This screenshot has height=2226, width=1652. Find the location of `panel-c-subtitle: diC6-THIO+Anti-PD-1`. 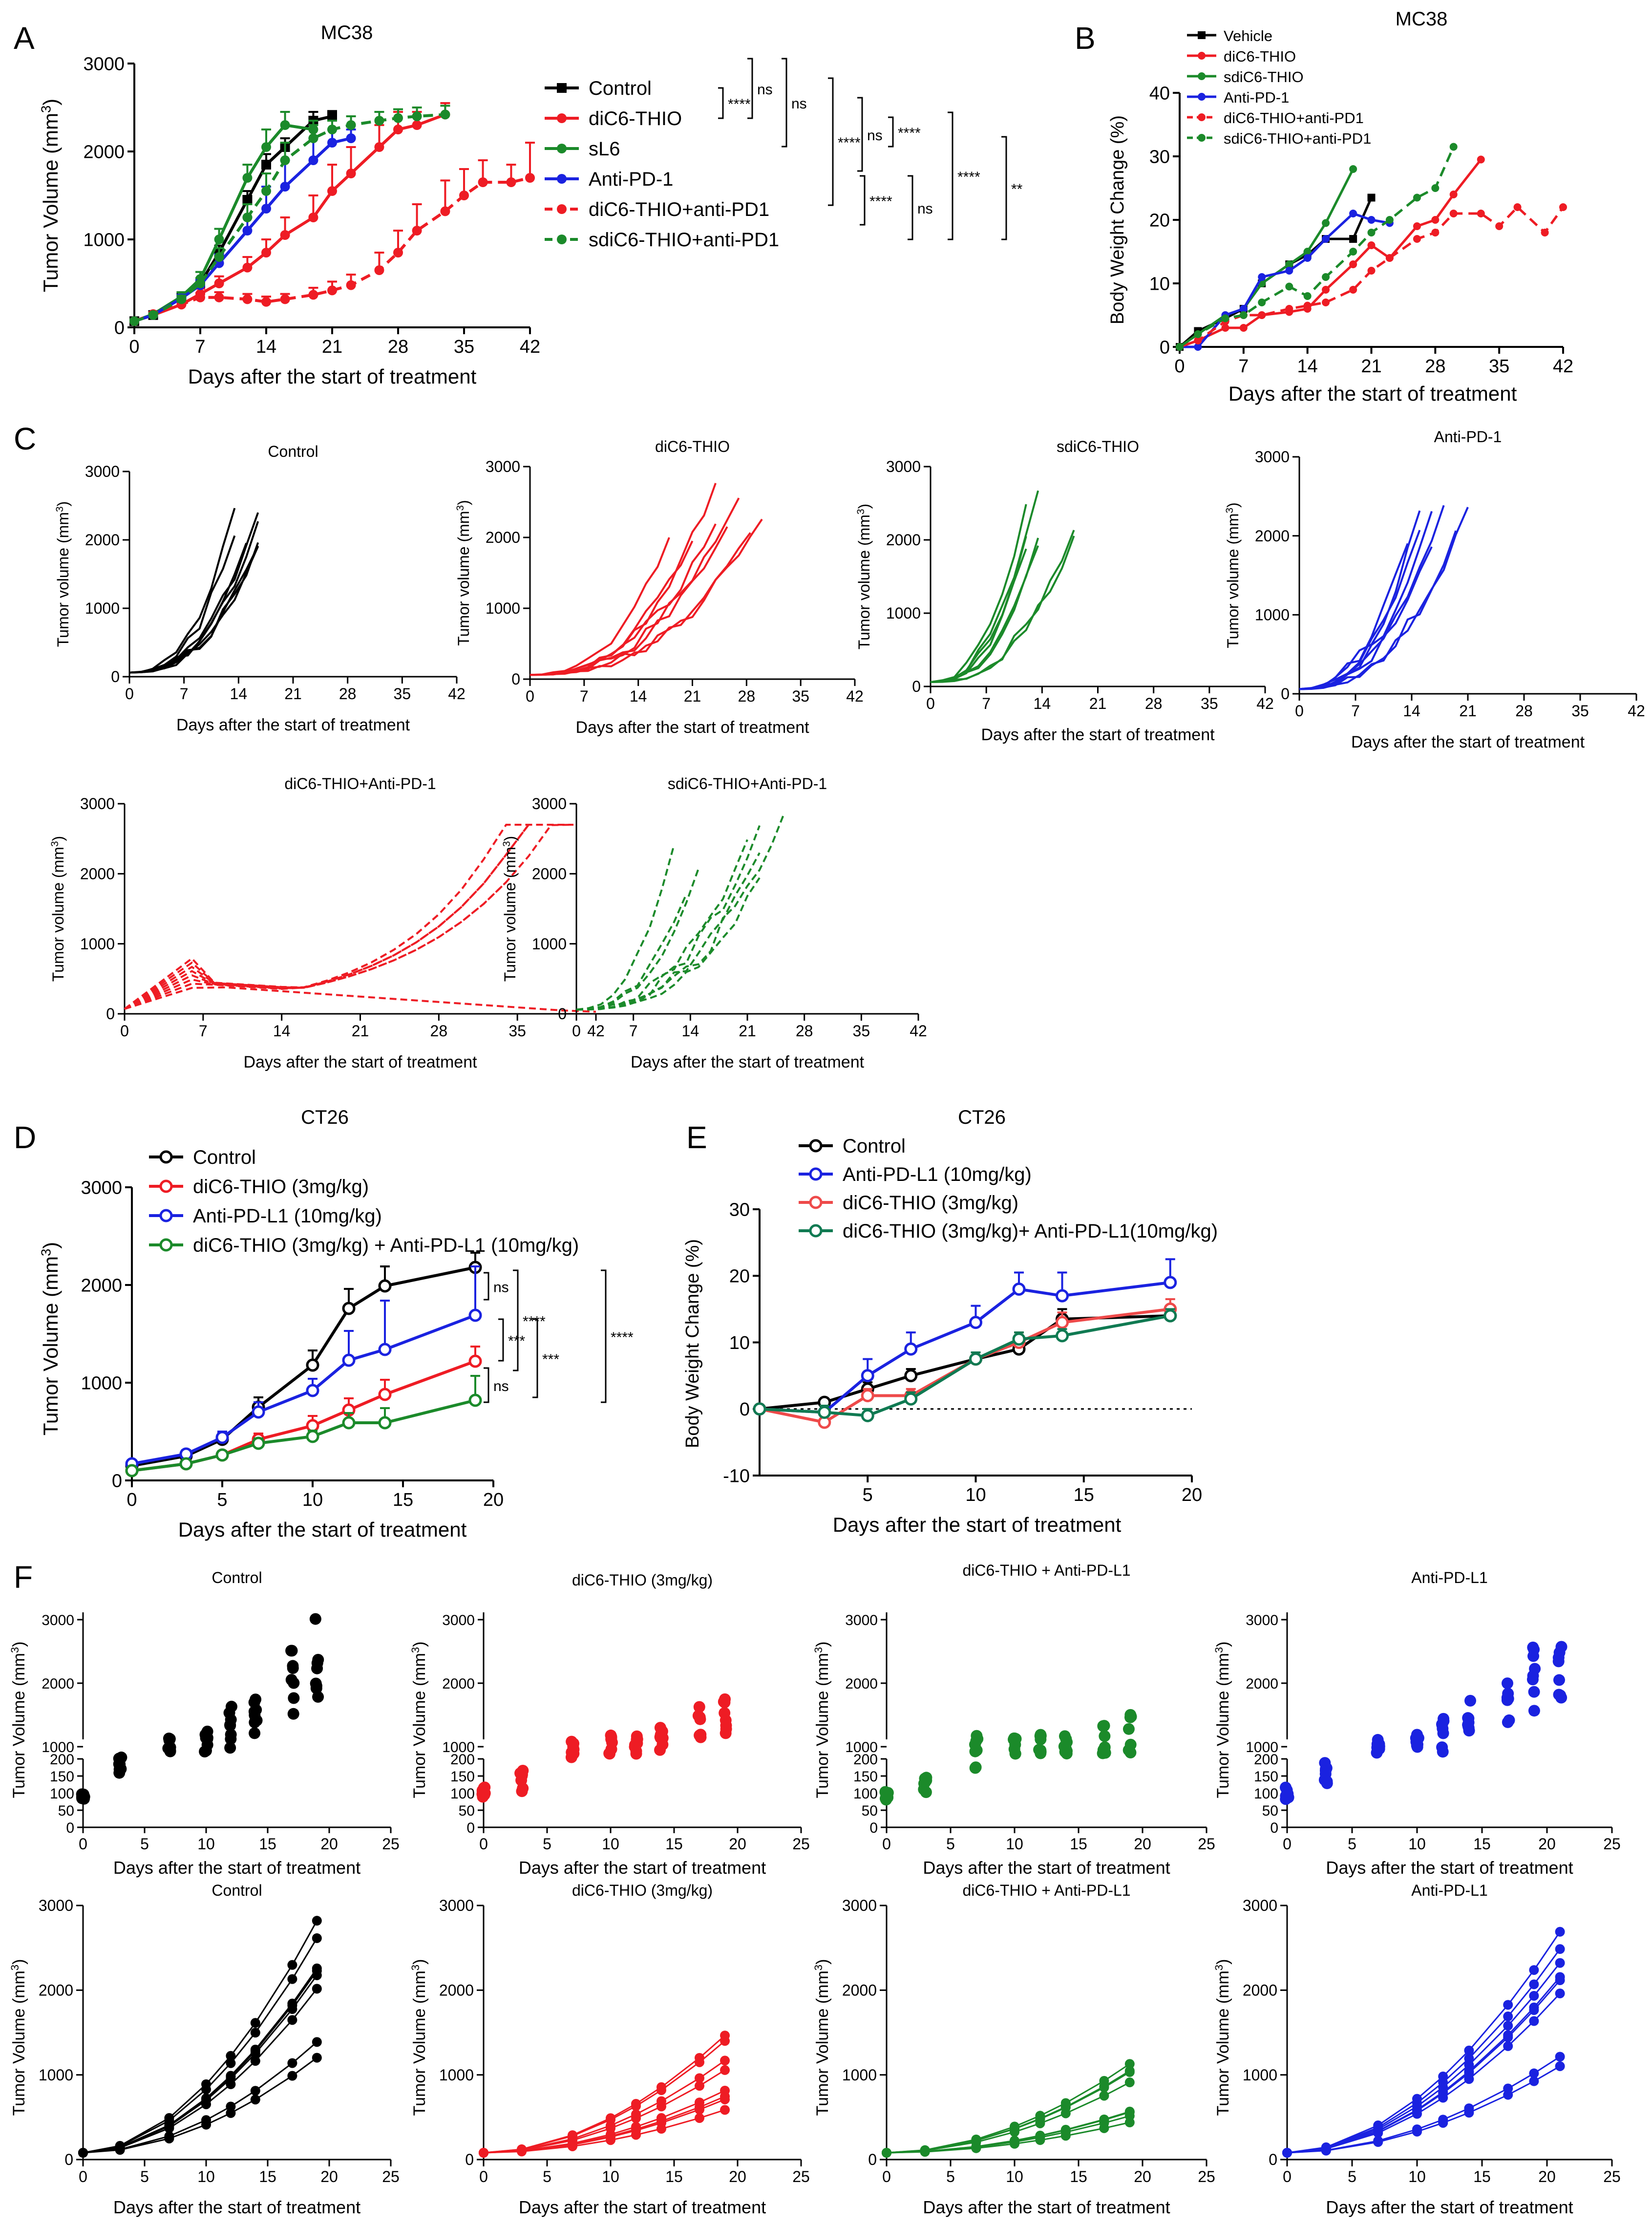

panel-c-subtitle: diC6-THIO+Anti-PD-1 is located at coordinates (360, 783).